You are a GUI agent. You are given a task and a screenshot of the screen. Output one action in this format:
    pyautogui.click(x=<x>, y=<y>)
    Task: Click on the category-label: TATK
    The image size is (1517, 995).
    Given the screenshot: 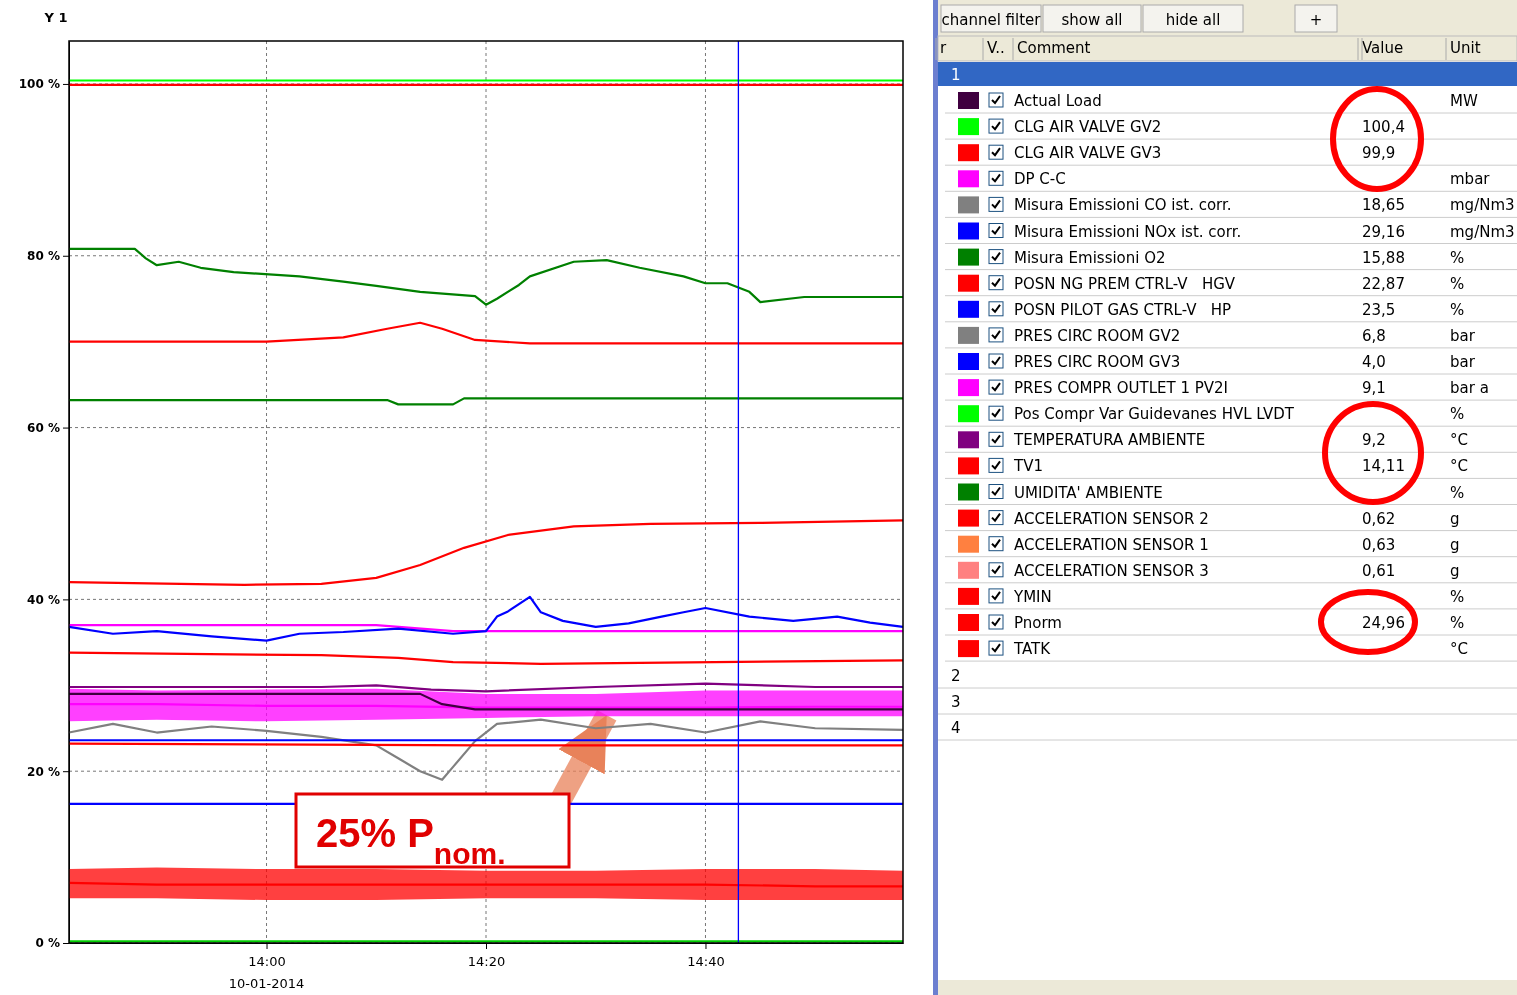 What is the action you would take?
    pyautogui.click(x=1032, y=649)
    